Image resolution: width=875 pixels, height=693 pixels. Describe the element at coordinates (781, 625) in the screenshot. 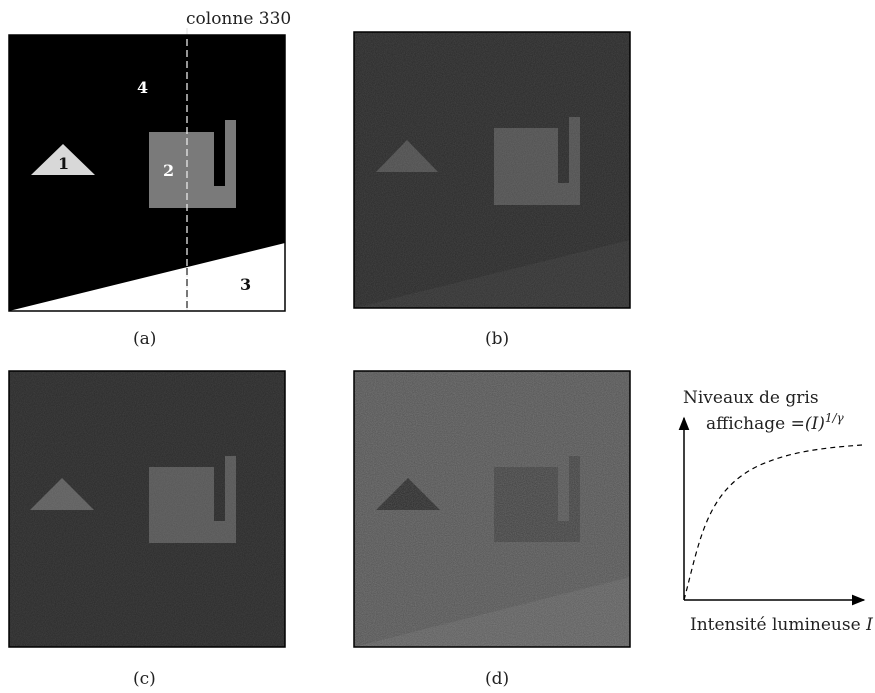

I see `x-axis-label: Intensité lumineuse I` at that location.